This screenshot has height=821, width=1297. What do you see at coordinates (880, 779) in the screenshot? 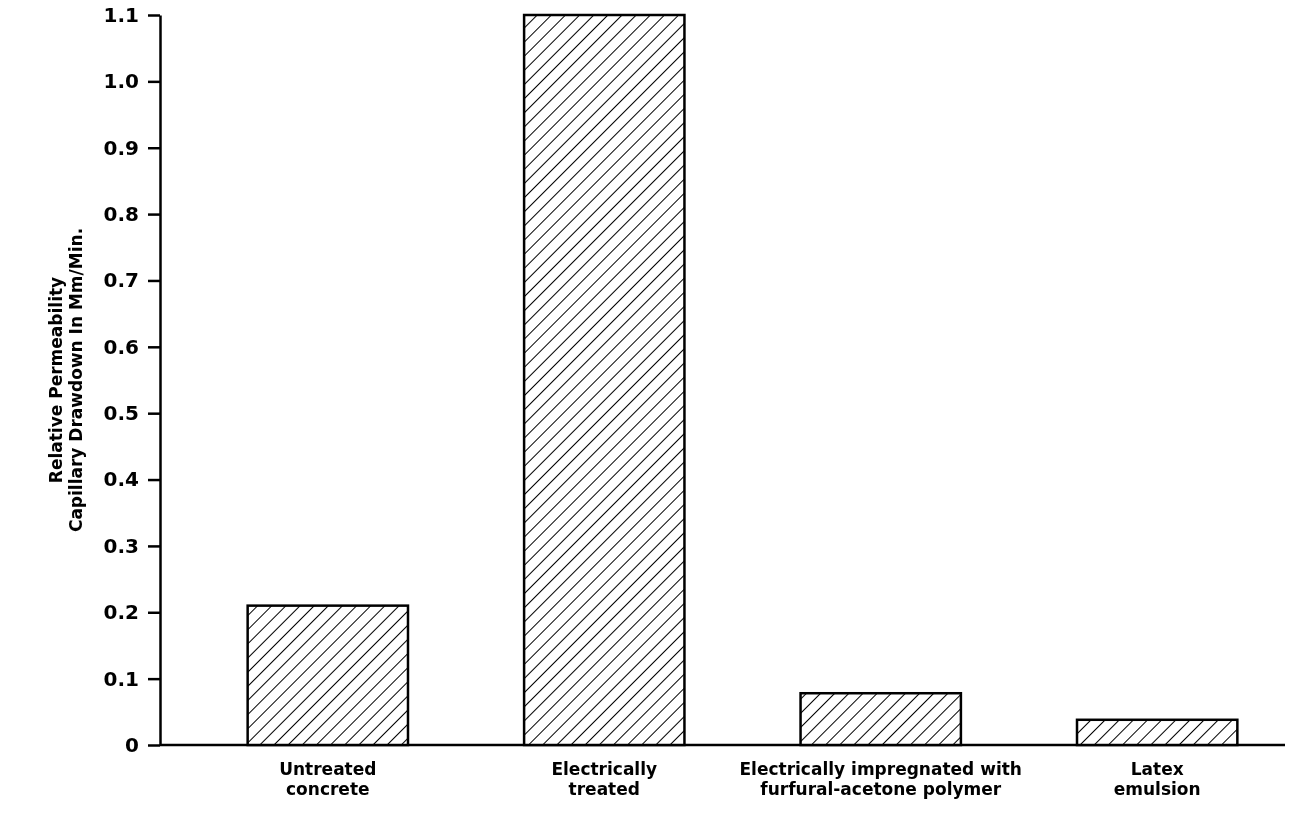
I see `x-tick-label: Electrically impregnated with furfural-acetone polymer` at bounding box center [880, 779].